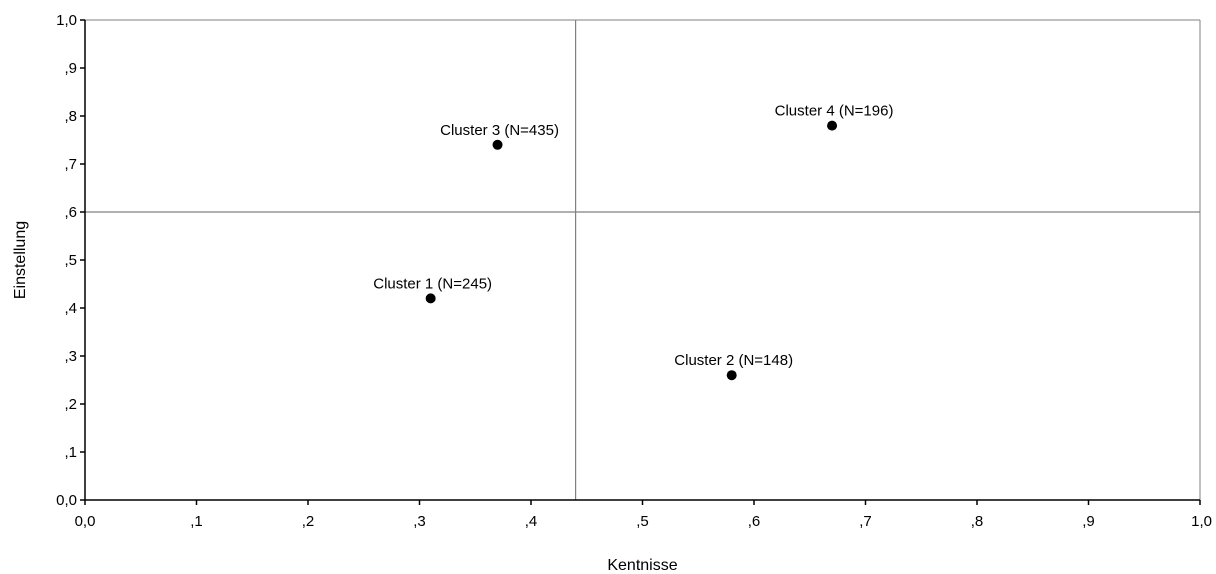 Image resolution: width=1216 pixels, height=574 pixels. What do you see at coordinates (70, 308) in the screenshot?
I see `y-tick-label: ,4` at bounding box center [70, 308].